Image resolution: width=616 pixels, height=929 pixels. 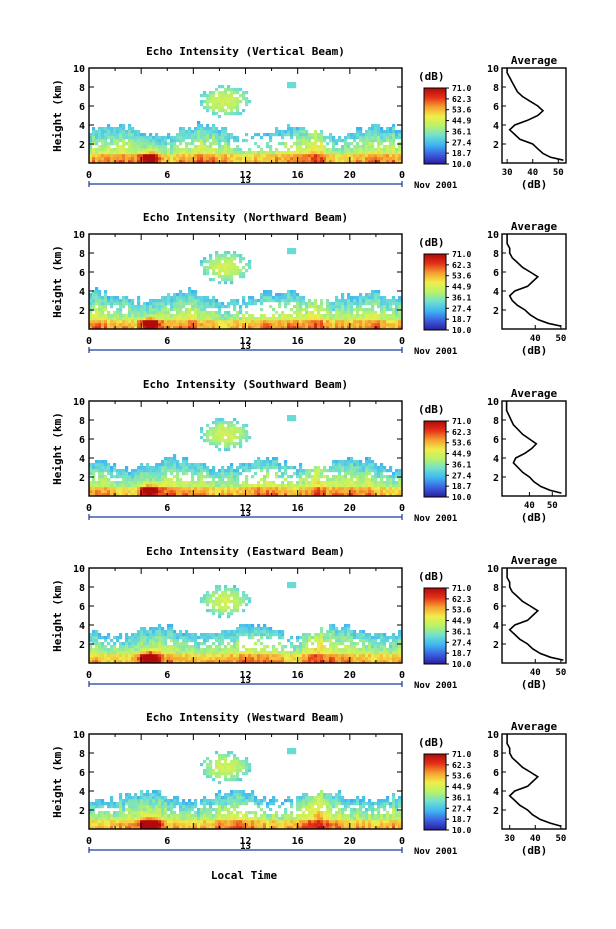 What do you see at coordinates (245, 551) in the screenshot?
I see `panel-title: Echo Intensity (Eastward Beam)` at bounding box center [245, 551].